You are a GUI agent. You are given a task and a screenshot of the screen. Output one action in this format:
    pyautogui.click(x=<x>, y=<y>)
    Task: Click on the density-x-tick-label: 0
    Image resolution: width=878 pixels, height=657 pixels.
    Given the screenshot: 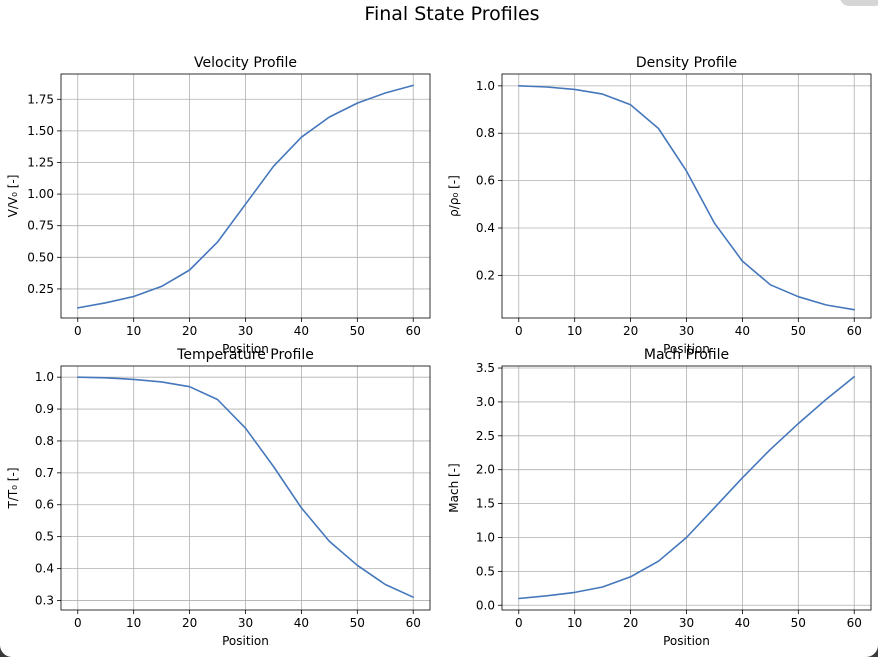 What is the action you would take?
    pyautogui.click(x=519, y=331)
    